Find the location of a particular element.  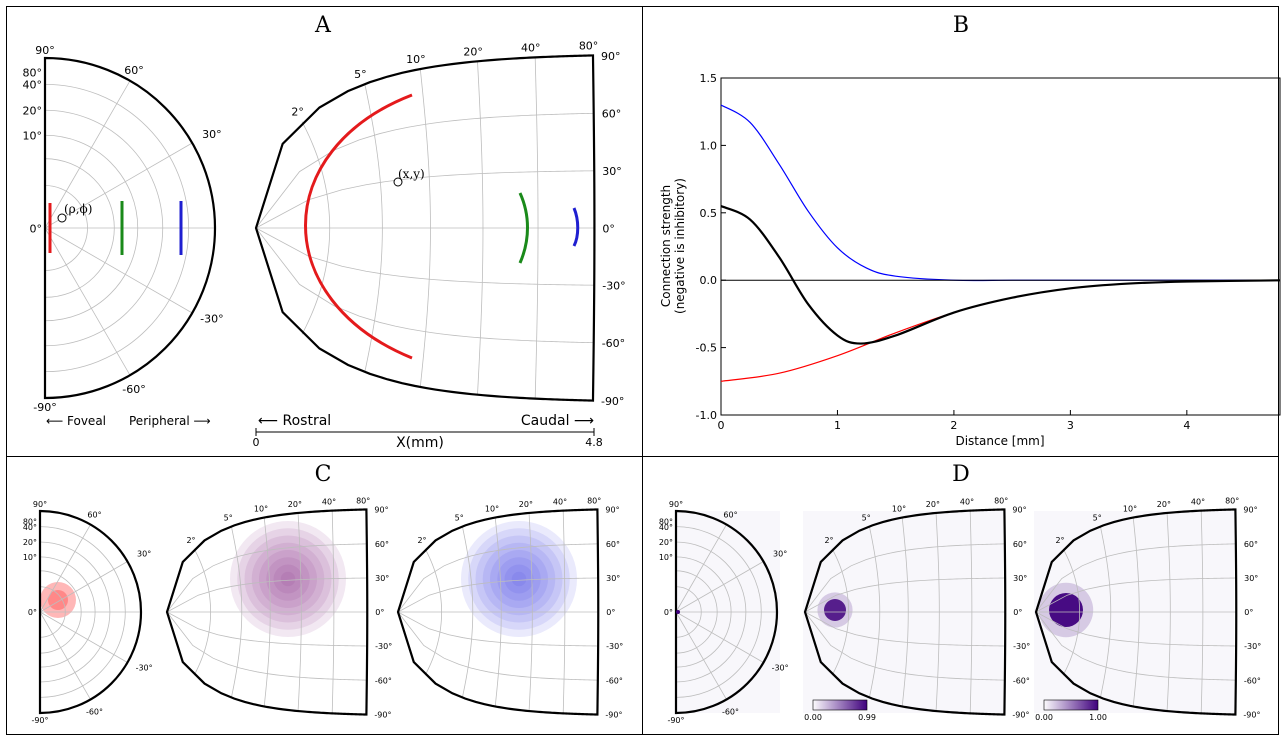

y-ticks: 1.5 1.0 0.5 0.0 -0.5 -1.0 is located at coordinates (711, 247).